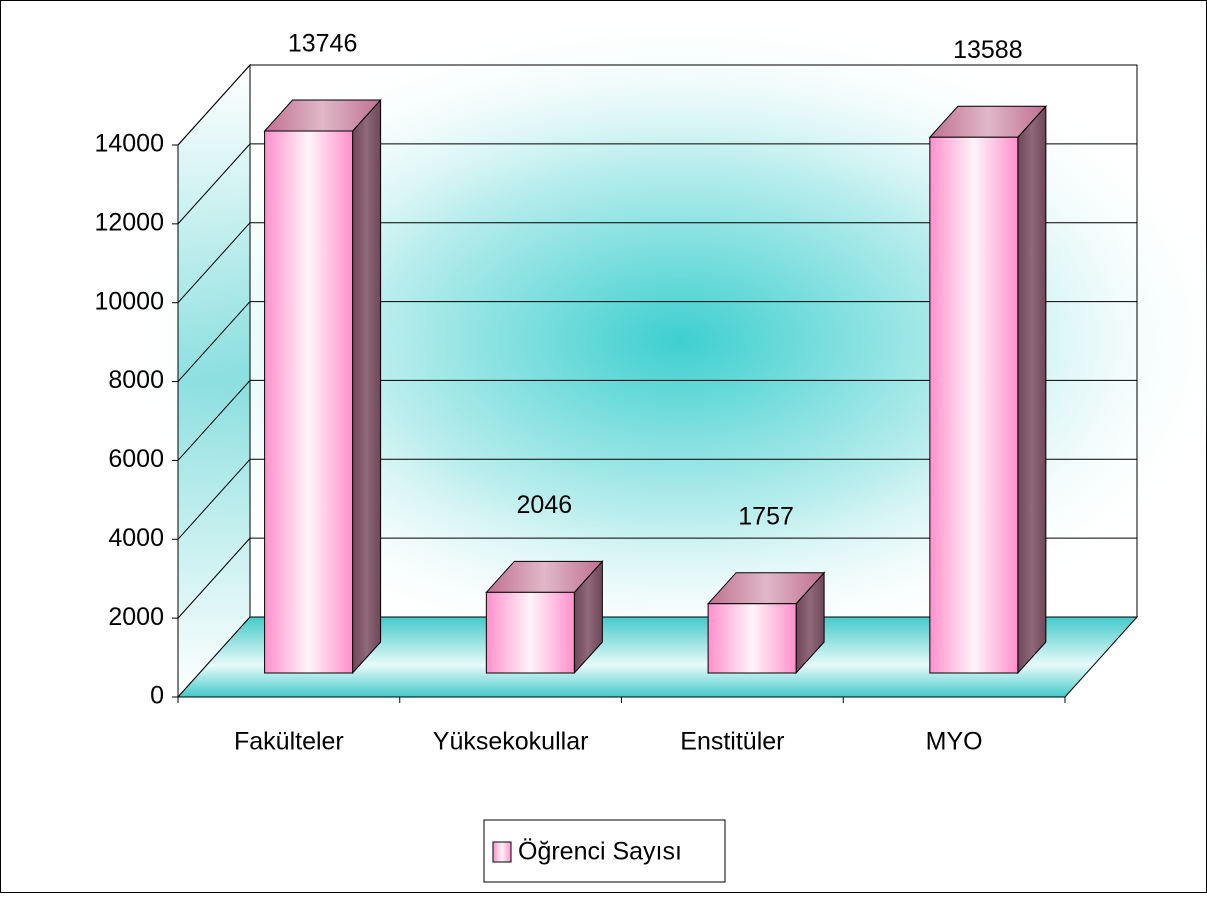 Image resolution: width=1207 pixels, height=898 pixels. Describe the element at coordinates (600, 852) in the screenshot. I see `legend-label: Öğrenci Sayısı` at that location.